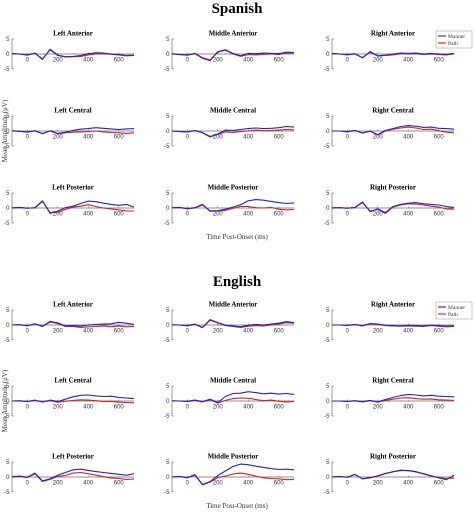 The height and width of the screenshot is (525, 474). I want to click on figure-title: English, so click(237, 282).